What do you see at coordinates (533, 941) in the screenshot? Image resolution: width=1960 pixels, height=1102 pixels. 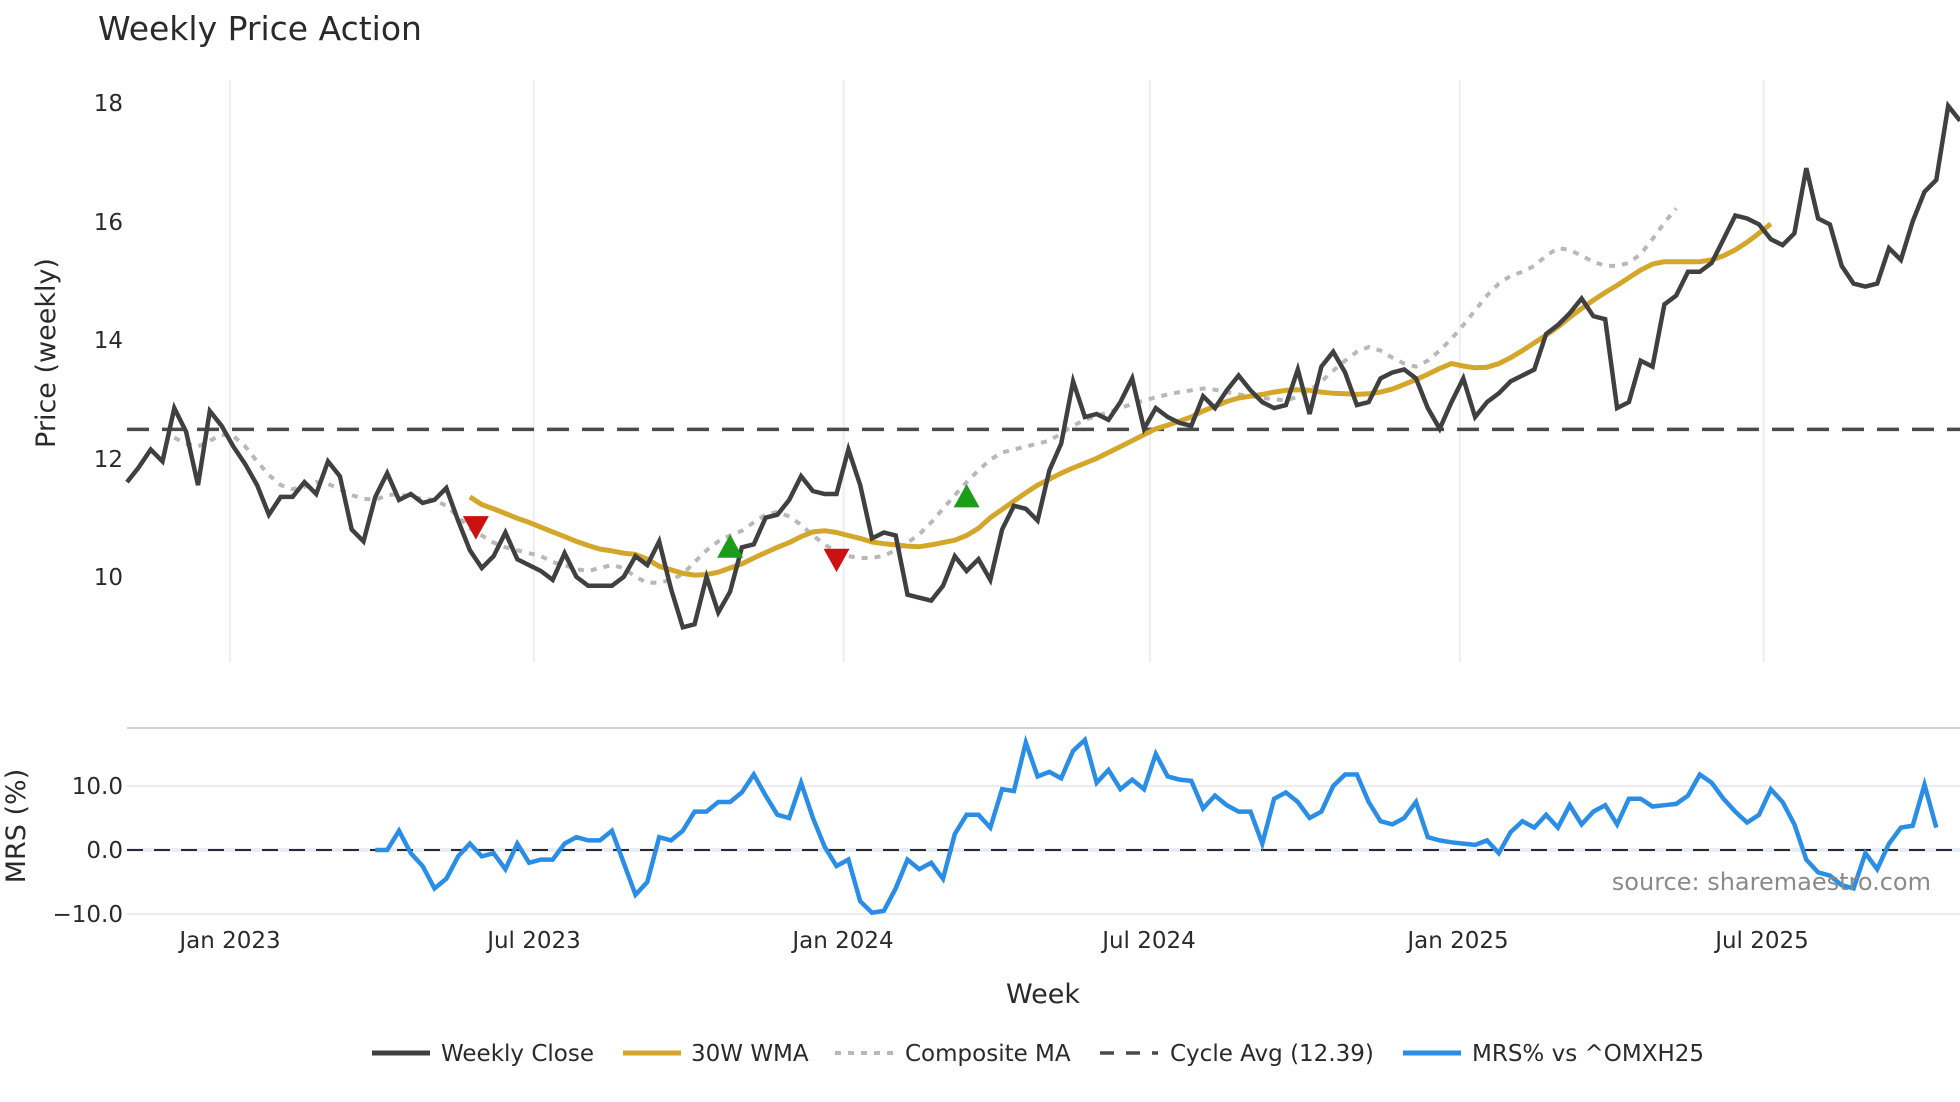 I see `x-tick-jul-2023: Jul 2023` at bounding box center [533, 941].